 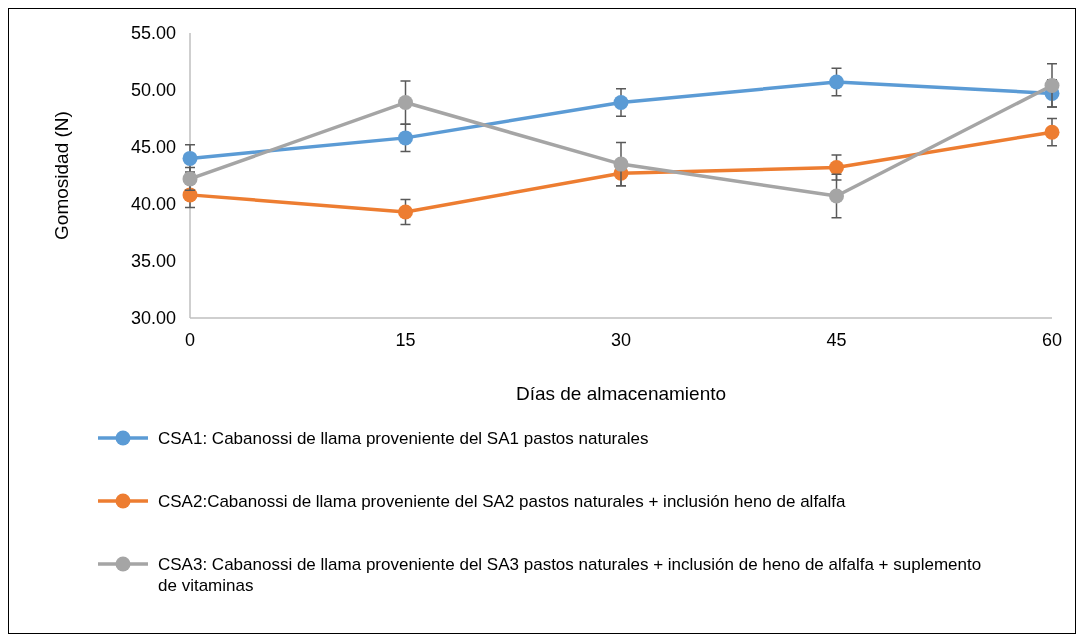 I want to click on x-tick-label: 30, so click(x=621, y=340).